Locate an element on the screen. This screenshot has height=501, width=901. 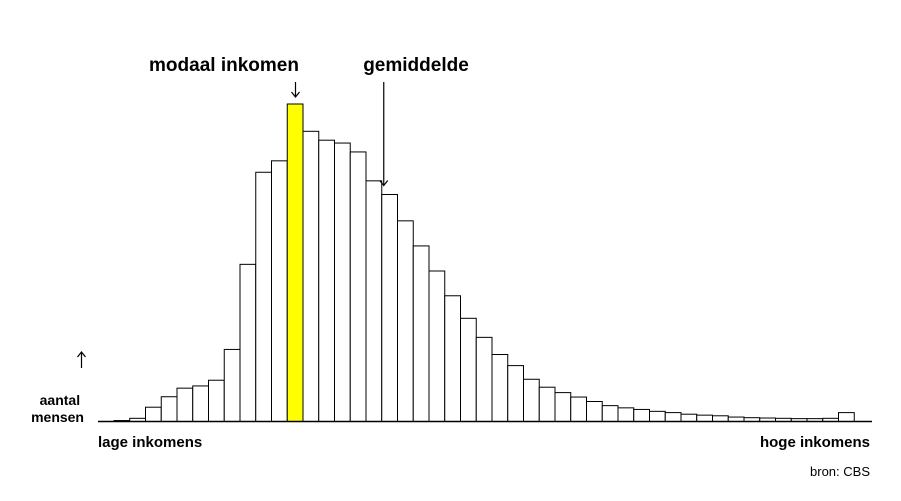
y-axis-label-line-1: aantal is located at coordinates (60, 400).